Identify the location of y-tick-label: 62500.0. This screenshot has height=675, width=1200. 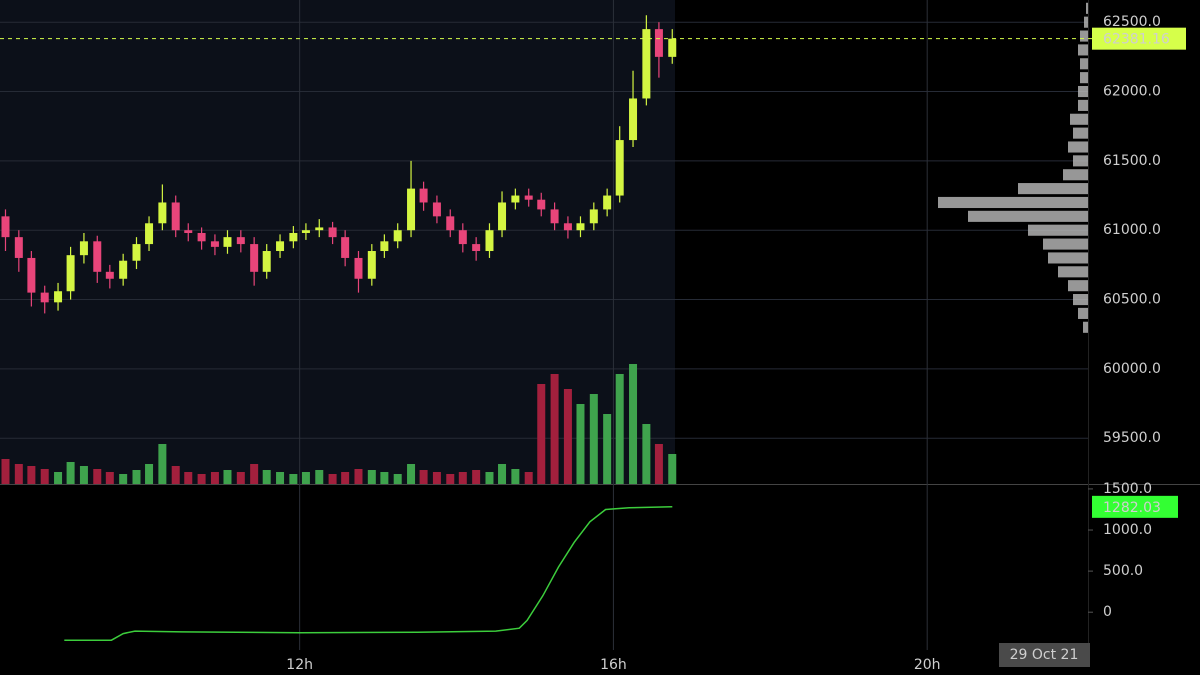
(1132, 22).